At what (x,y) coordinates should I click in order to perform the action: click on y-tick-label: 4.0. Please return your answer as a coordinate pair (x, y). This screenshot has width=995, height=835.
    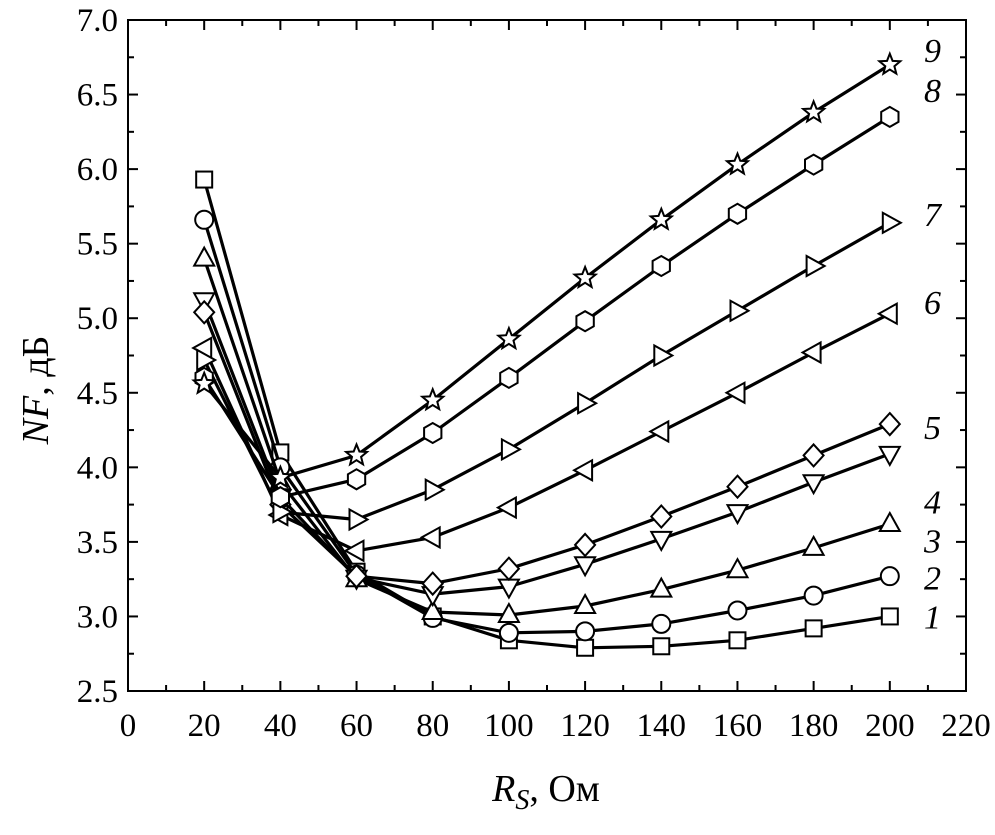
    Looking at the image, I should click on (97, 468).